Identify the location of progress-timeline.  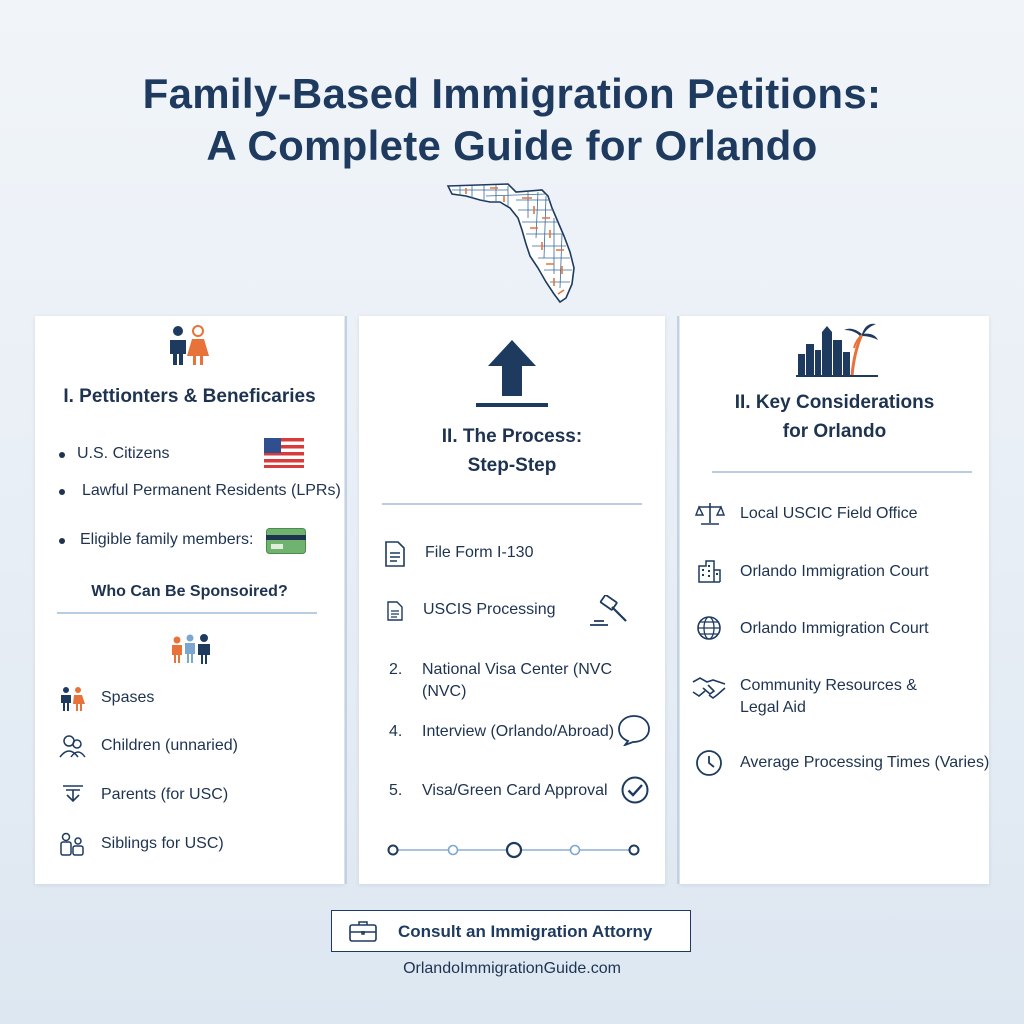
(513, 850).